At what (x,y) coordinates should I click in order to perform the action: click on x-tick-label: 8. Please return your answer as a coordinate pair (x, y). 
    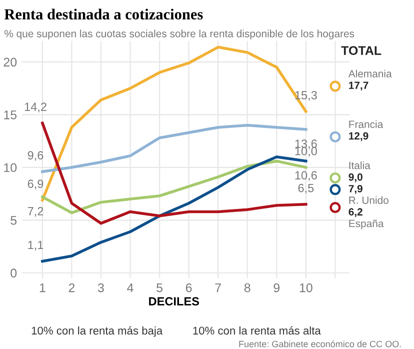
    Looking at the image, I should click on (247, 287).